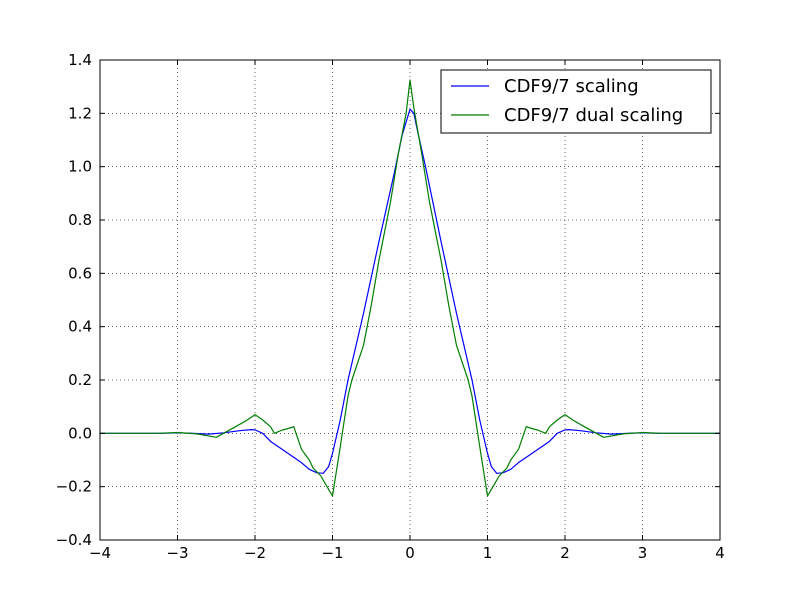 Image resolution: width=800 pixels, height=600 pixels. What do you see at coordinates (255, 553) in the screenshot?
I see `x-tick-label: −2` at bounding box center [255, 553].